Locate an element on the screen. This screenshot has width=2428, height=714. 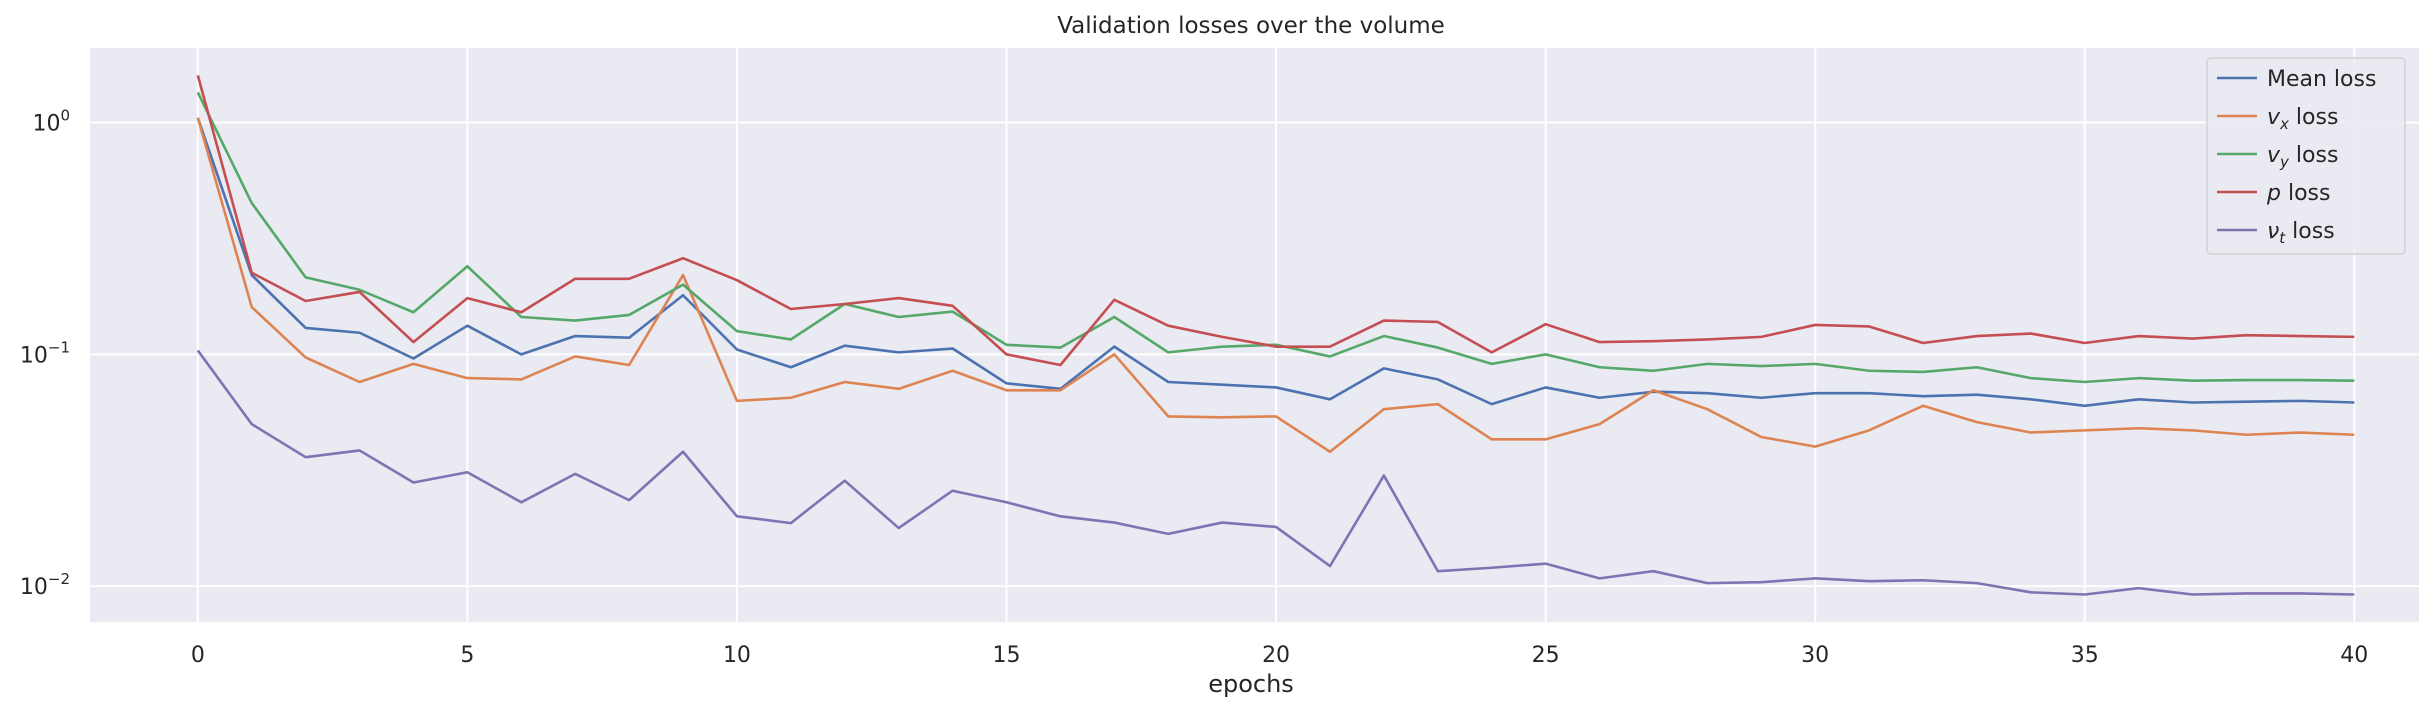
x-tick-label: 40 is located at coordinates (2354, 655).